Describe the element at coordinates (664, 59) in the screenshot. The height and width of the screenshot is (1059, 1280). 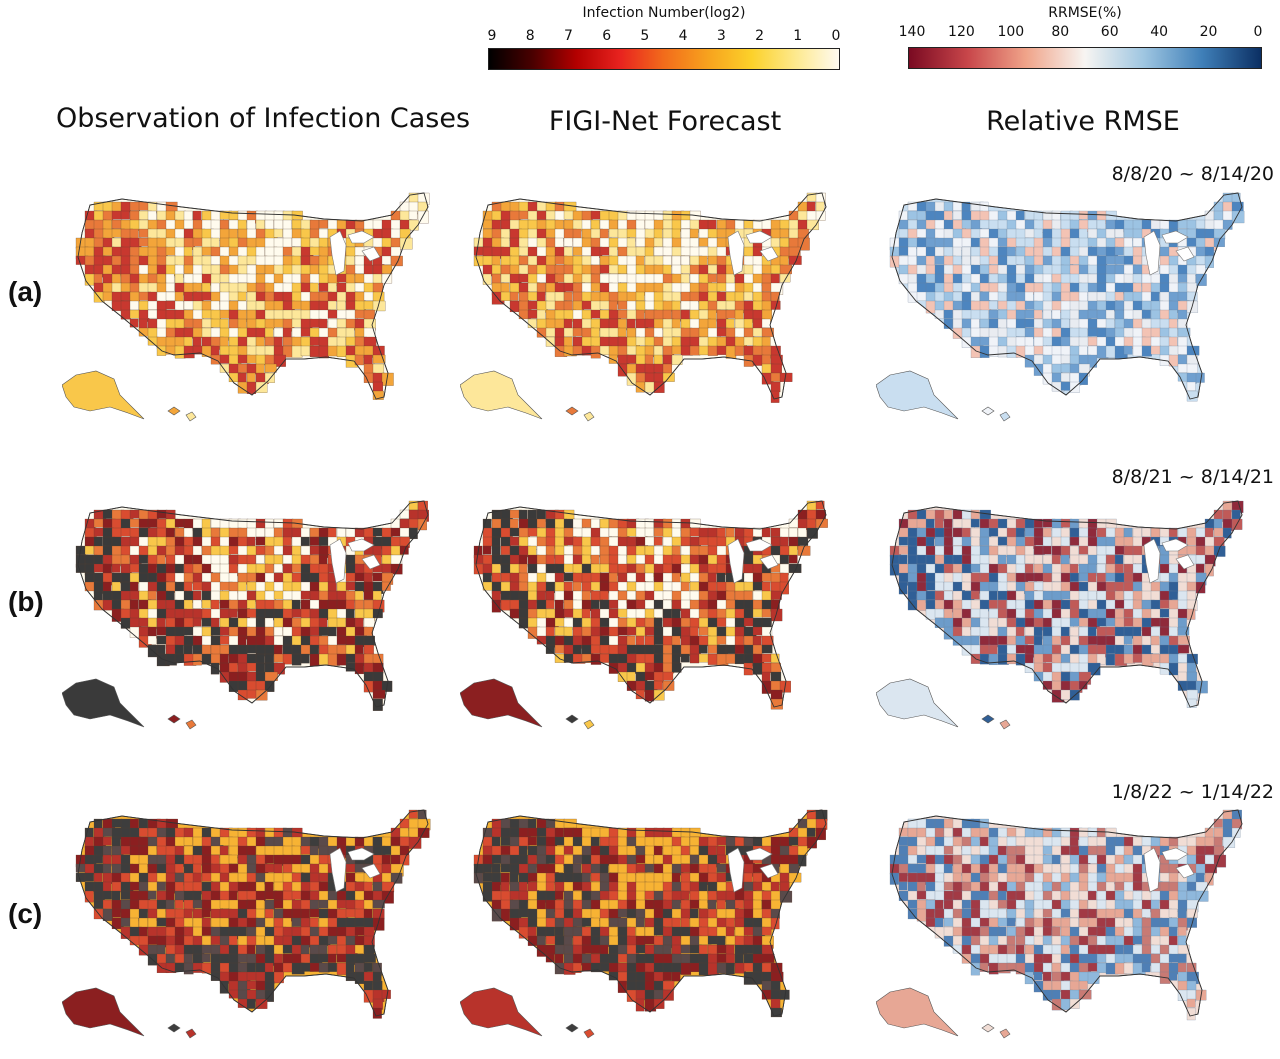
I see `infection-colorbar` at that location.